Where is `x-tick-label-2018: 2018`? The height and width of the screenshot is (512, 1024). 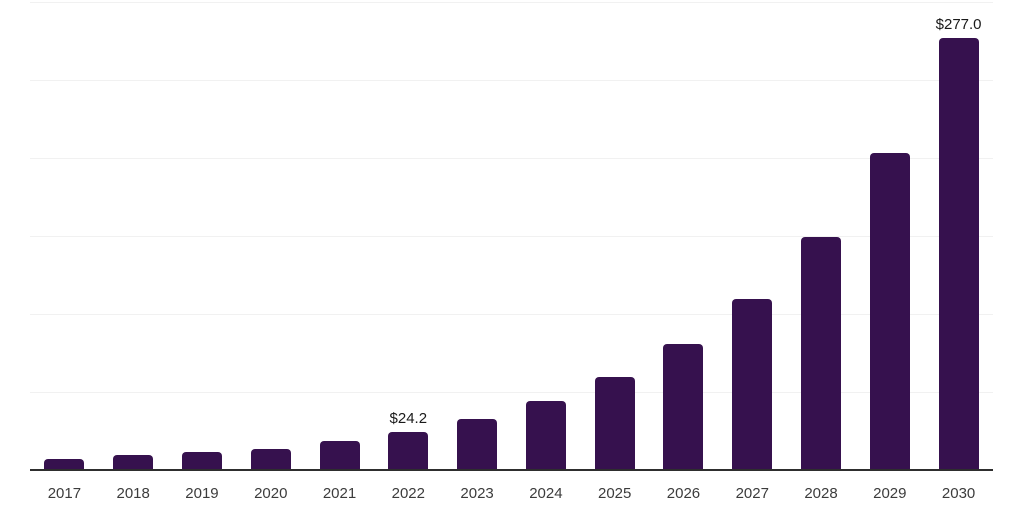
x-tick-label-2018: 2018 is located at coordinates (133, 493).